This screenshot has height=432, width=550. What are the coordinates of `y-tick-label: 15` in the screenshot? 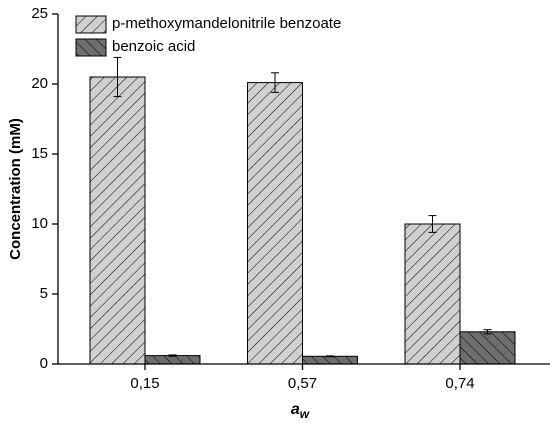 It's located at (39, 153).